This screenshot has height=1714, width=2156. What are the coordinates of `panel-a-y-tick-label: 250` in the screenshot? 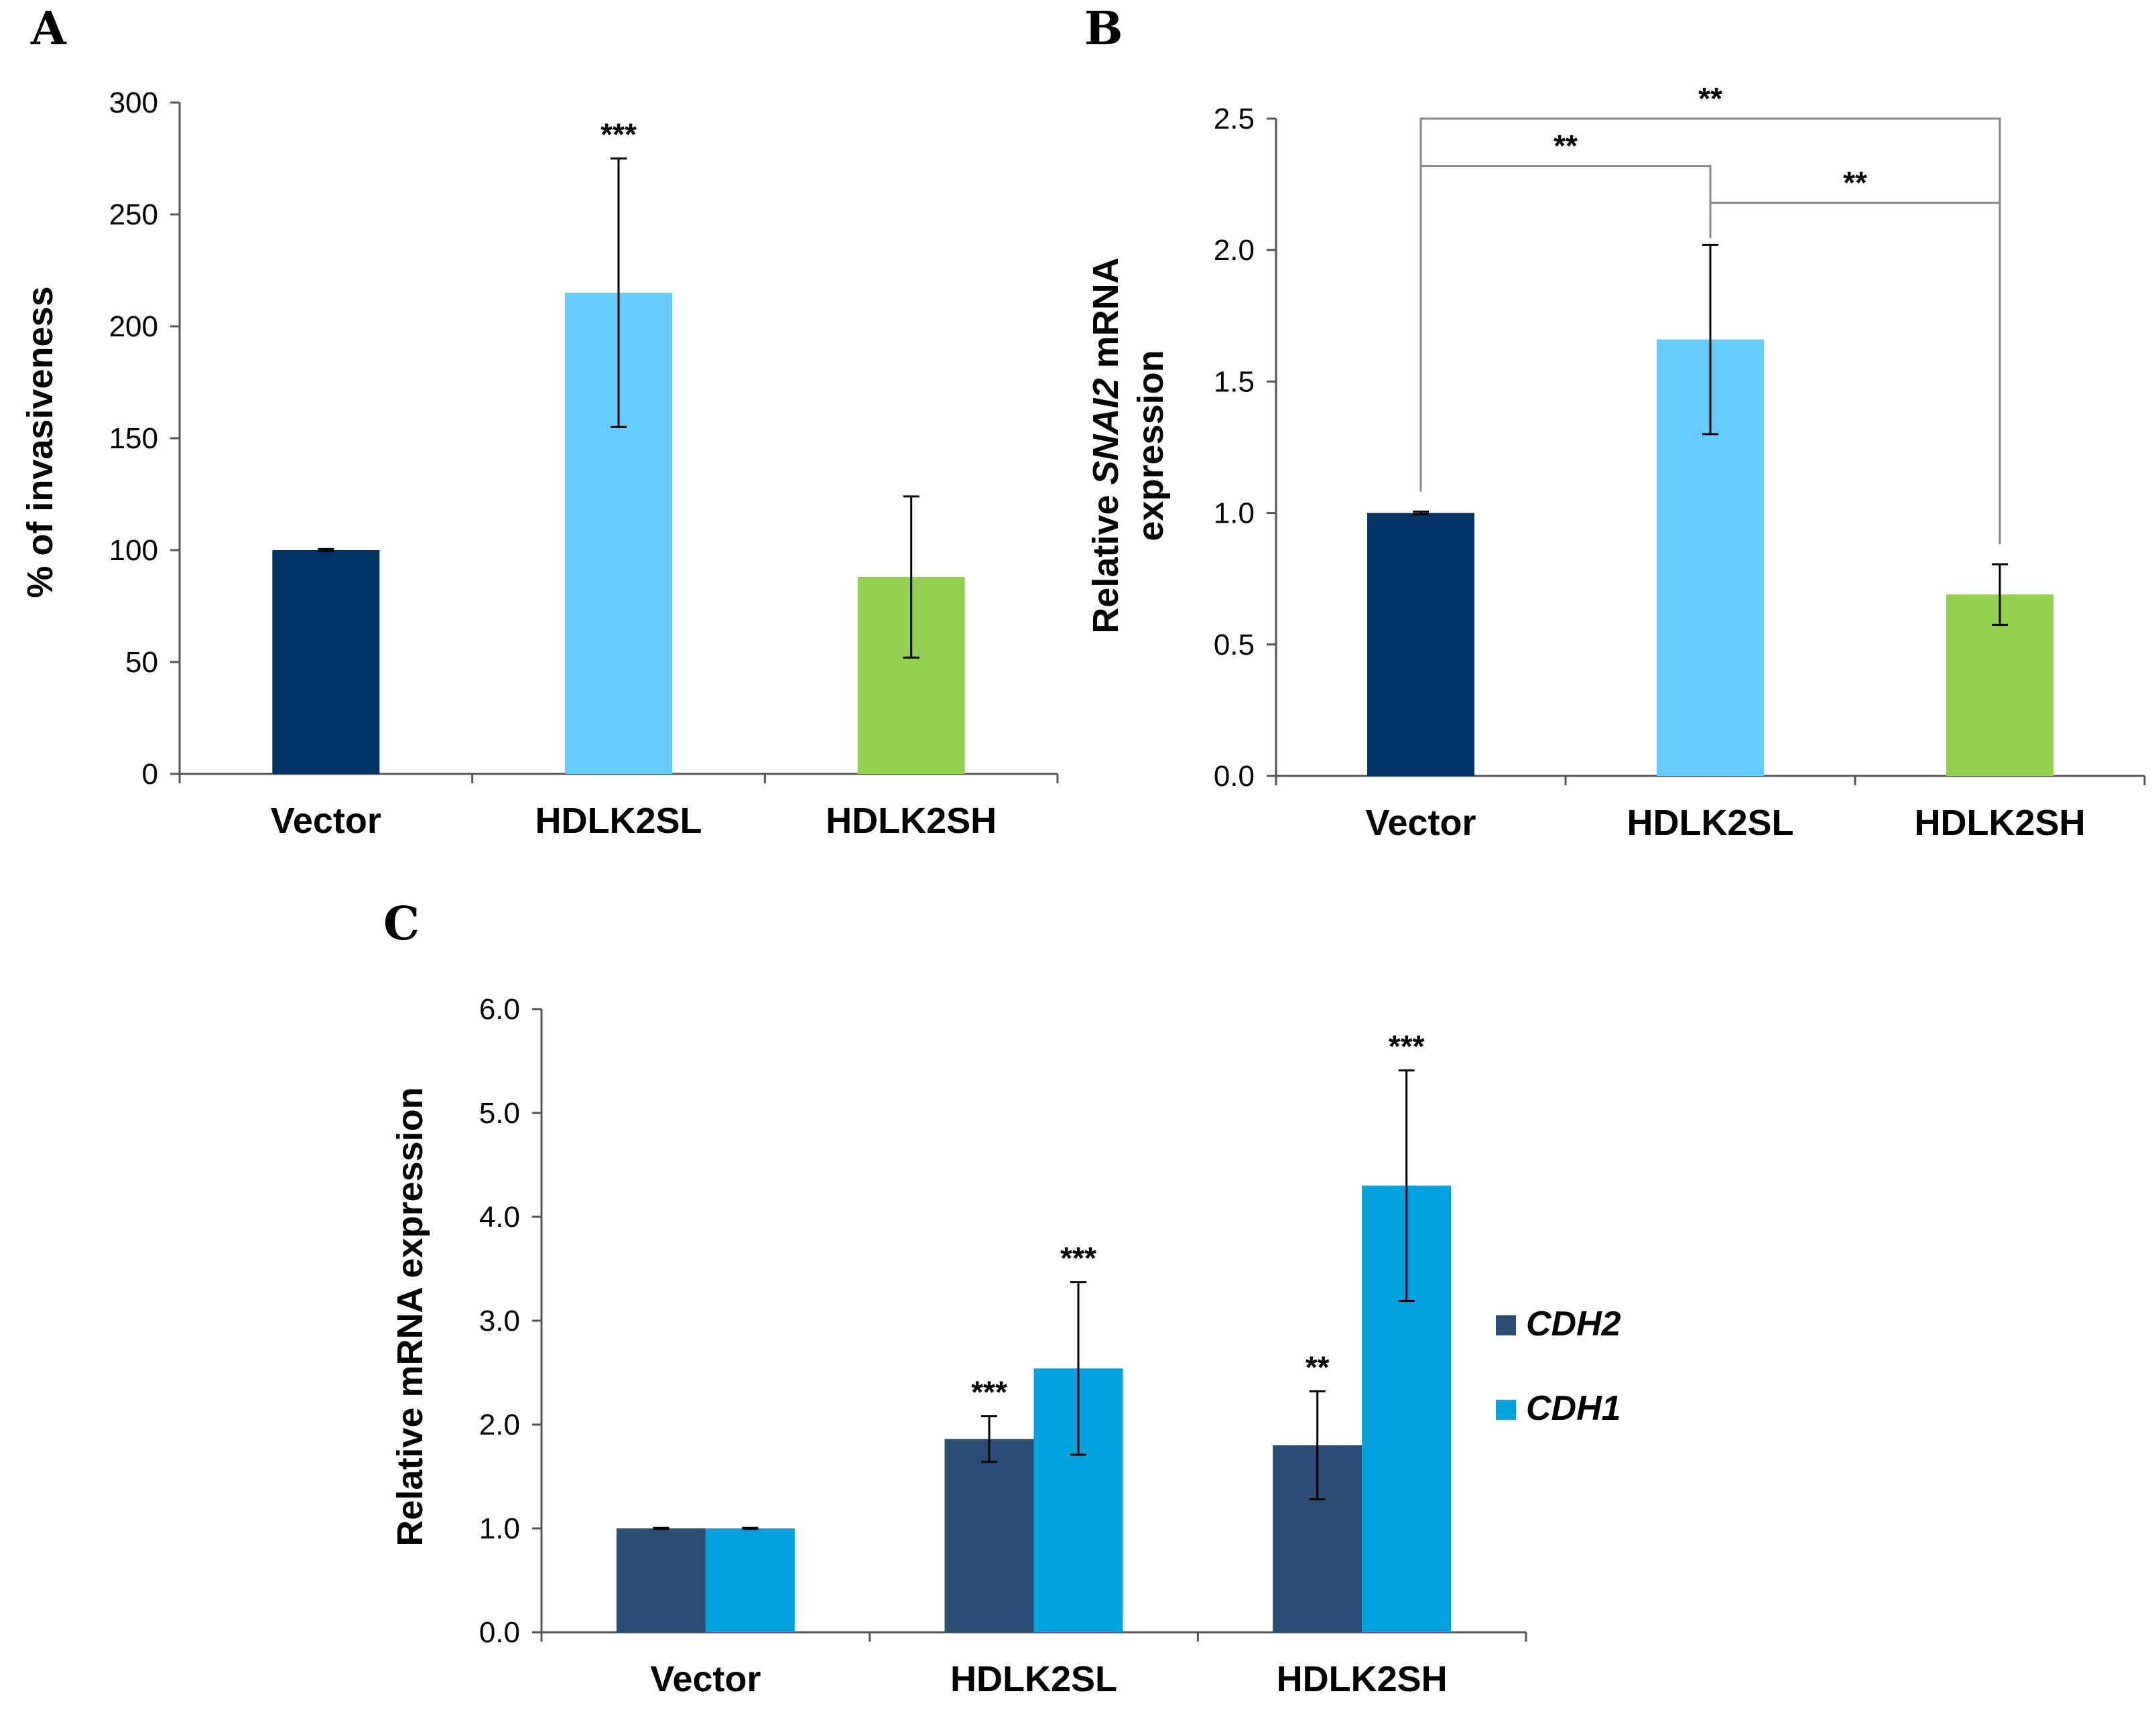 It's located at (133, 214).